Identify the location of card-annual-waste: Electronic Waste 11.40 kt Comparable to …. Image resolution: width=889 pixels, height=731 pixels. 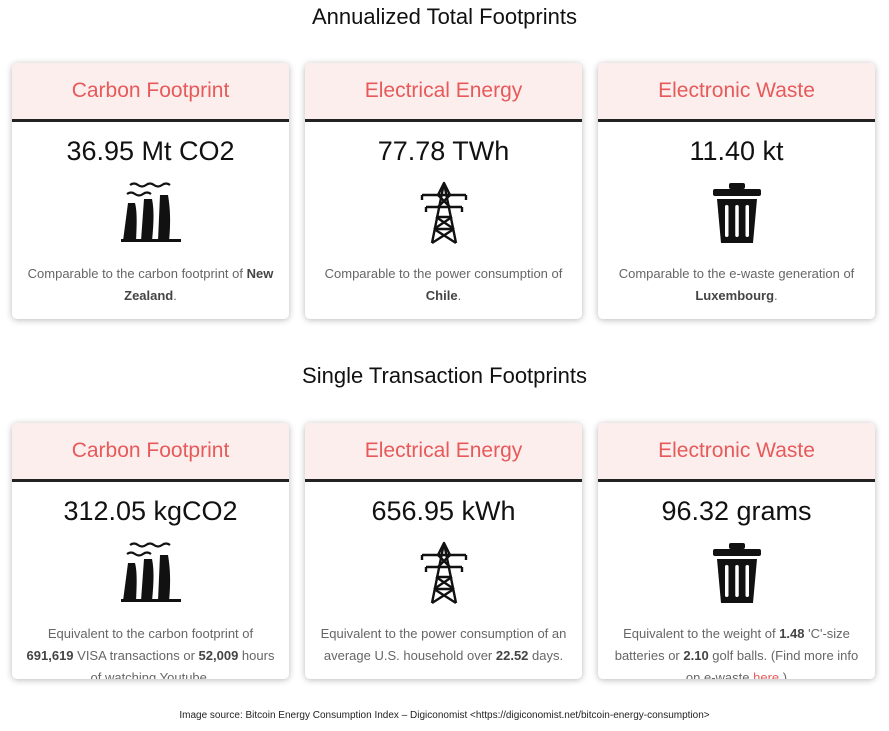
(736, 191).